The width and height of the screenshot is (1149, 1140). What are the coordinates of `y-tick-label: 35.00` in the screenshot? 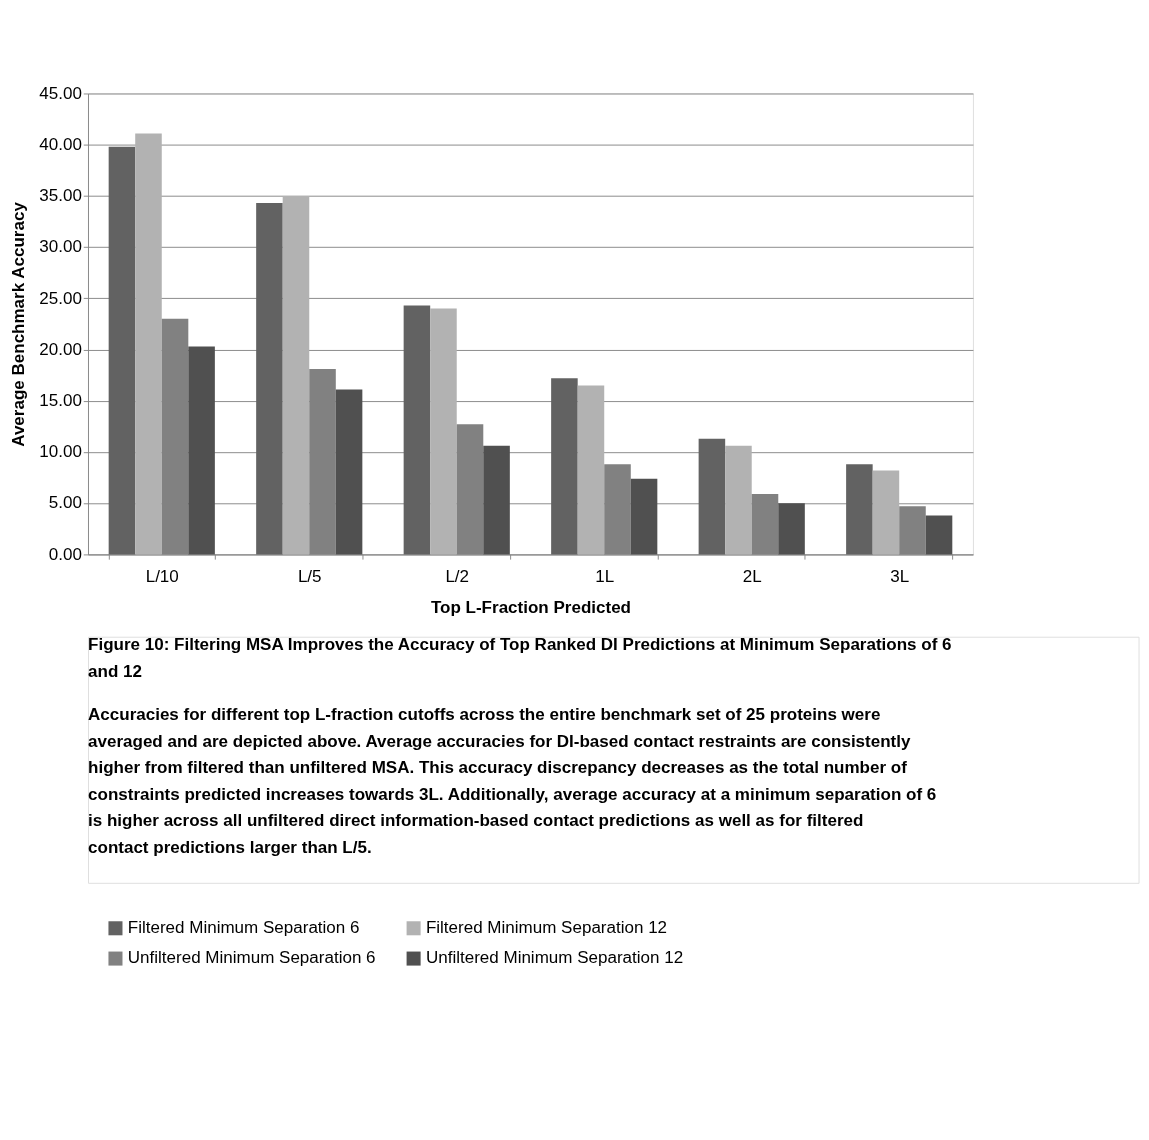 It's located at (60, 196).